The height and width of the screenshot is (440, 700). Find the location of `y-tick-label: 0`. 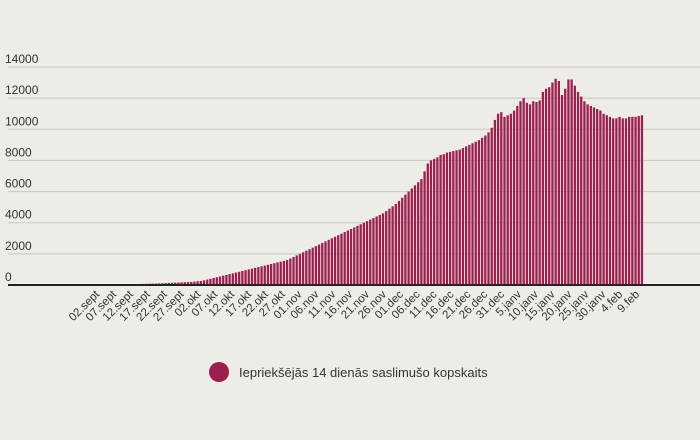

y-tick-label: 0 is located at coordinates (8, 277).